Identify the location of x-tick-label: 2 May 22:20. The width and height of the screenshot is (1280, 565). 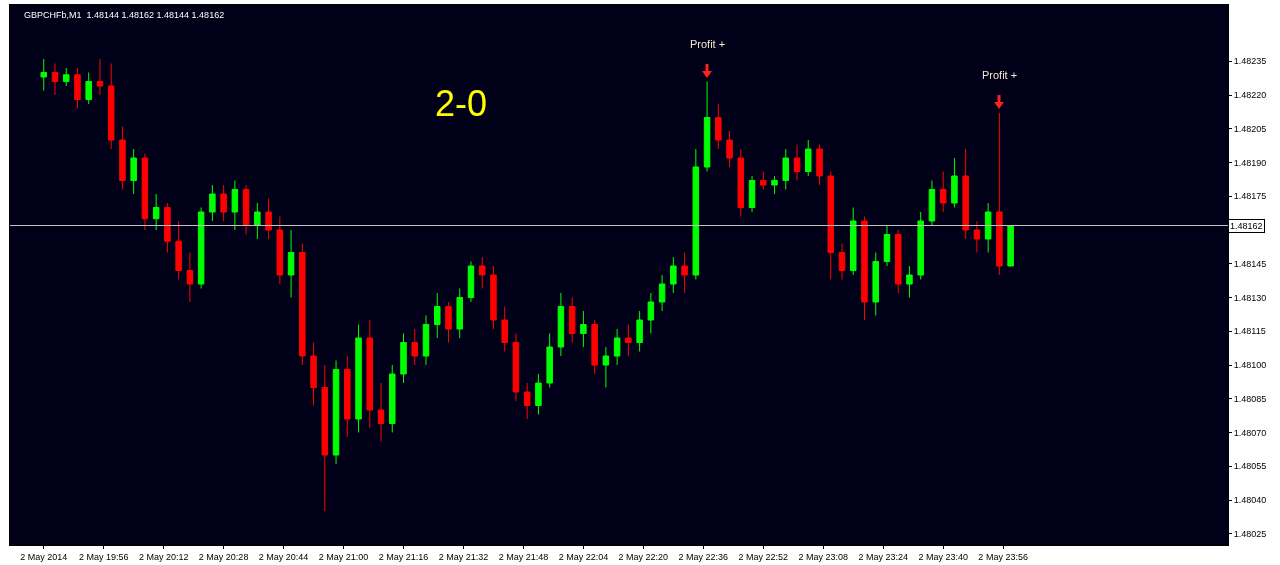
(643, 556).